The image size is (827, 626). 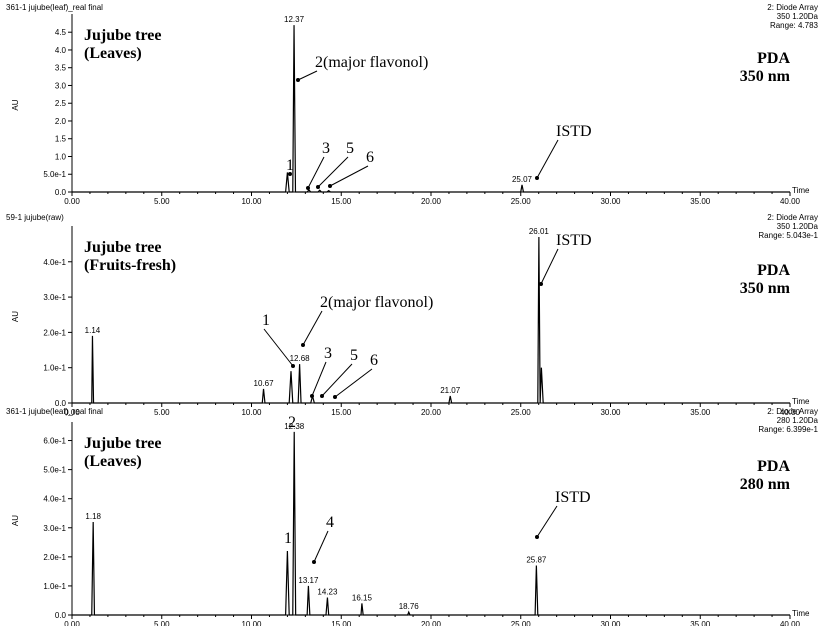 What do you see at coordinates (54, 368) in the screenshot?
I see `y-tick-label: 1.0e-1` at bounding box center [54, 368].